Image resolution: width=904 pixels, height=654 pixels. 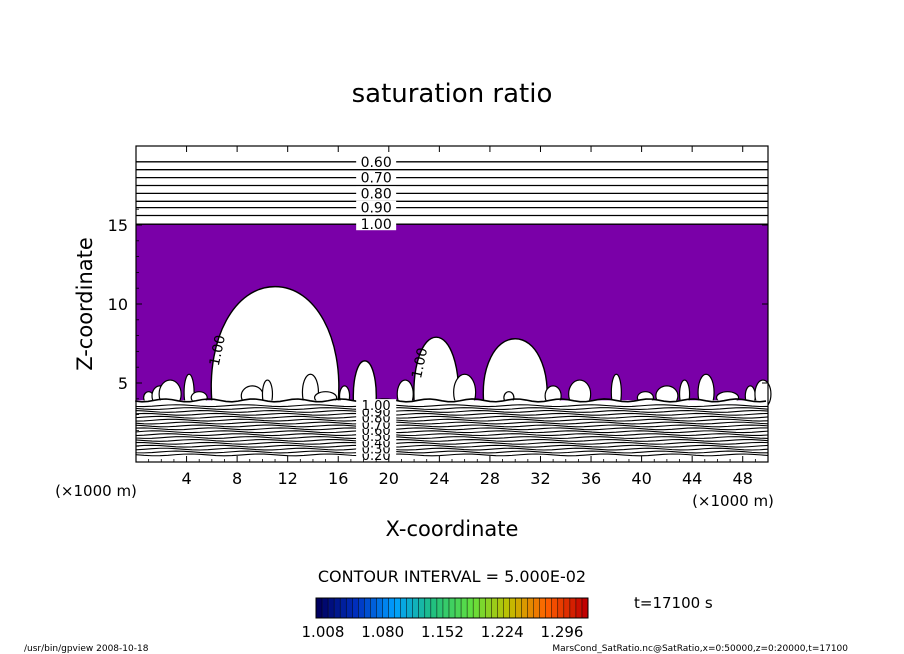 What do you see at coordinates (490, 478) in the screenshot?
I see `x-tick-label-6: 28` at bounding box center [490, 478].